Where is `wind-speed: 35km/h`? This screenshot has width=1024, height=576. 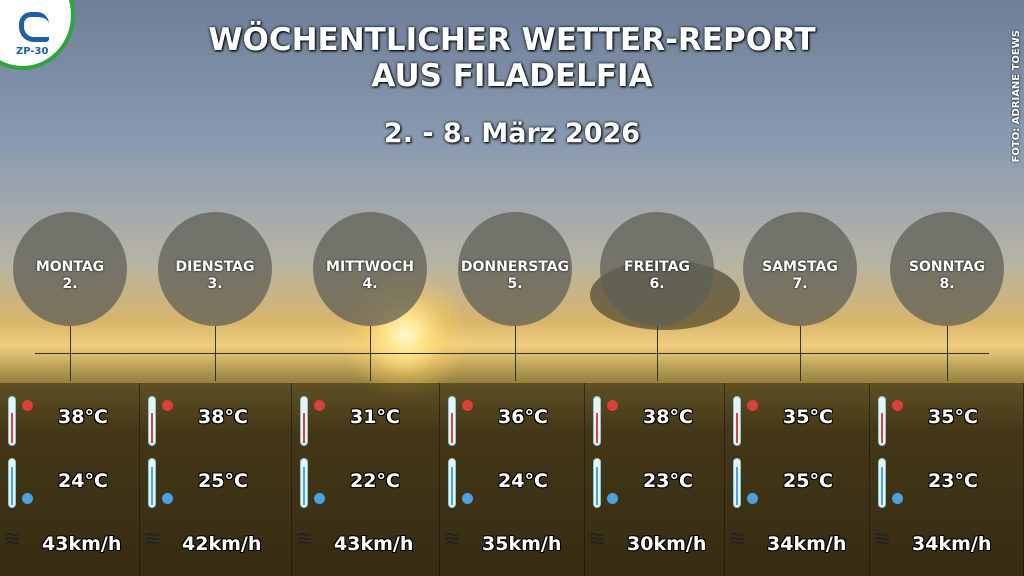 wind-speed: 35km/h is located at coordinates (522, 544).